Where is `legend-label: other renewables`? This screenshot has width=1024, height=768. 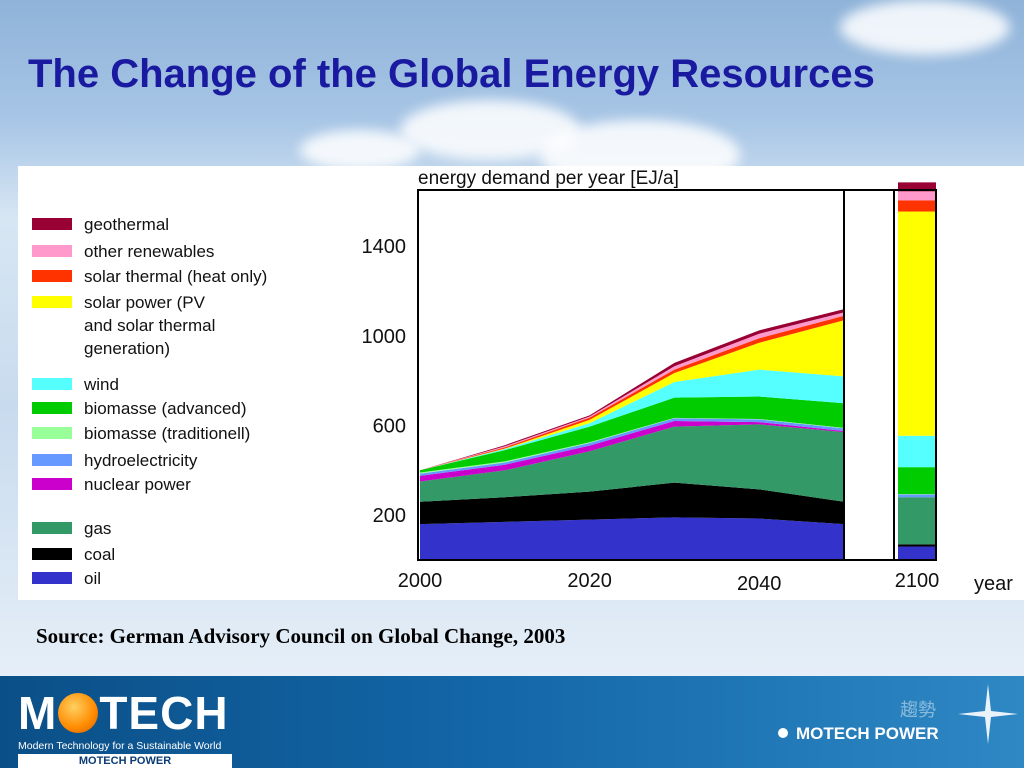
legend-label: other renewables is located at coordinates (149, 251).